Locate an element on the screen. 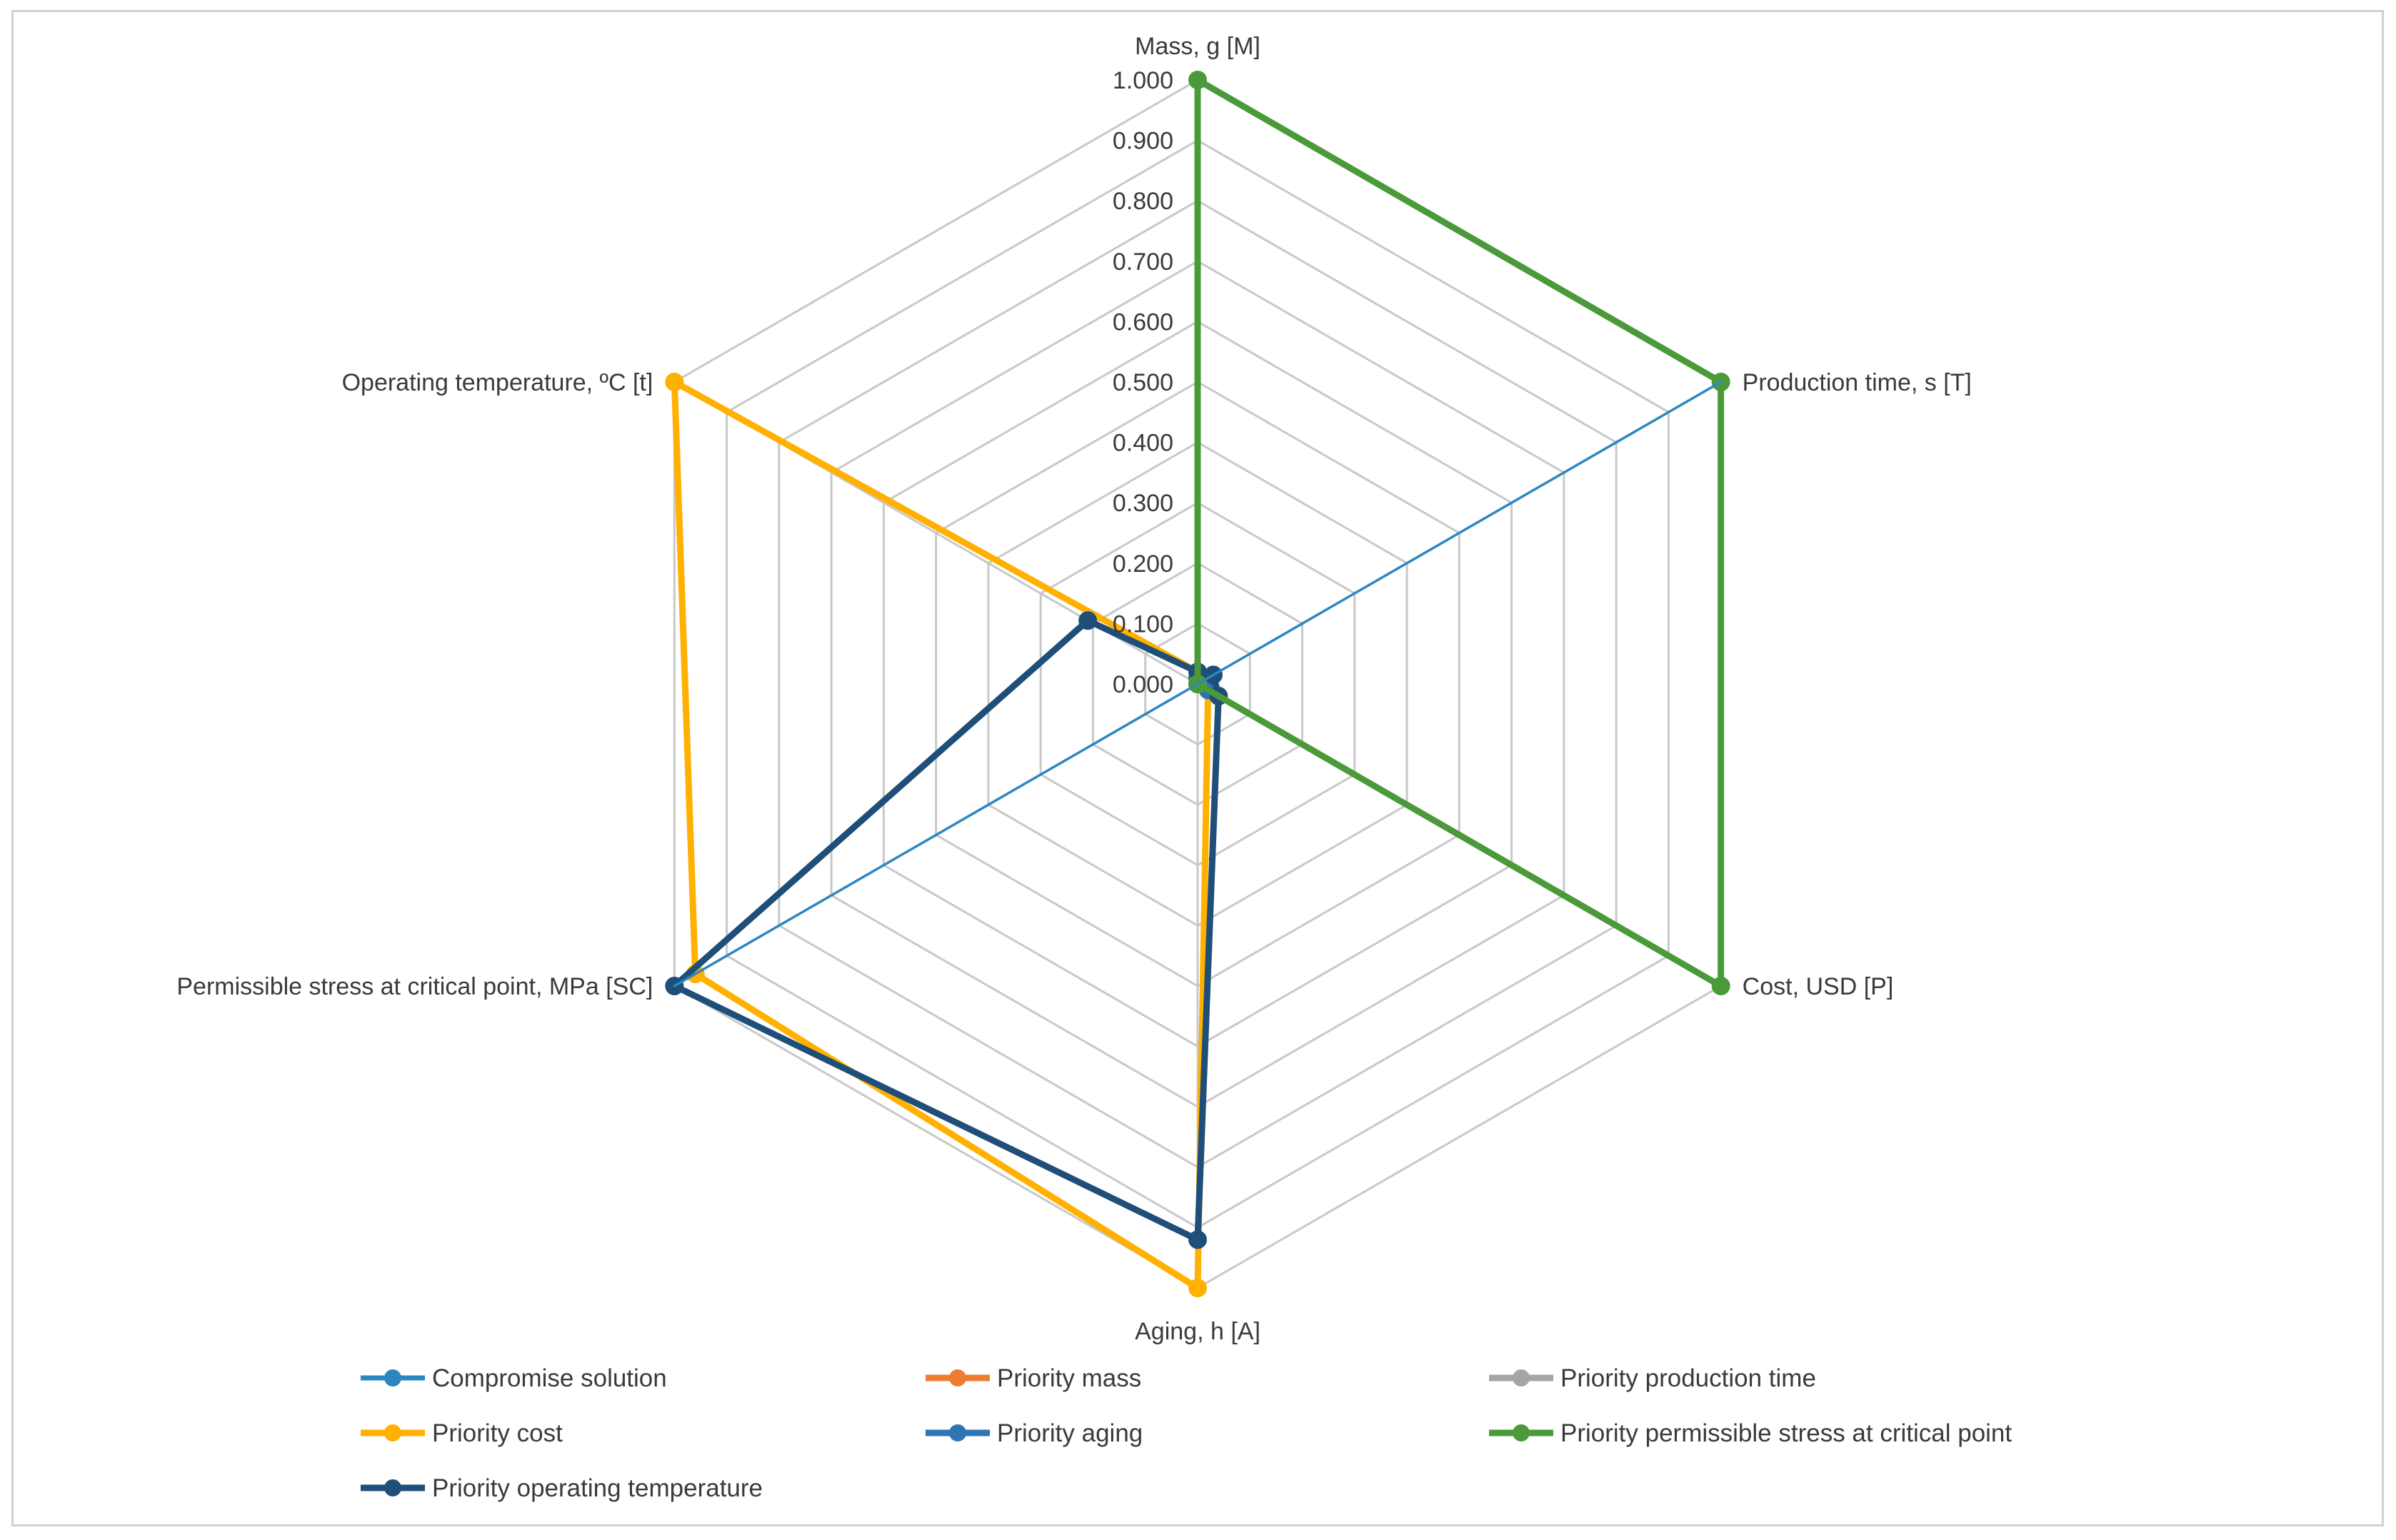 This screenshot has height=1540, width=2396. legend-marker-priority-aging is located at coordinates (957, 1432).